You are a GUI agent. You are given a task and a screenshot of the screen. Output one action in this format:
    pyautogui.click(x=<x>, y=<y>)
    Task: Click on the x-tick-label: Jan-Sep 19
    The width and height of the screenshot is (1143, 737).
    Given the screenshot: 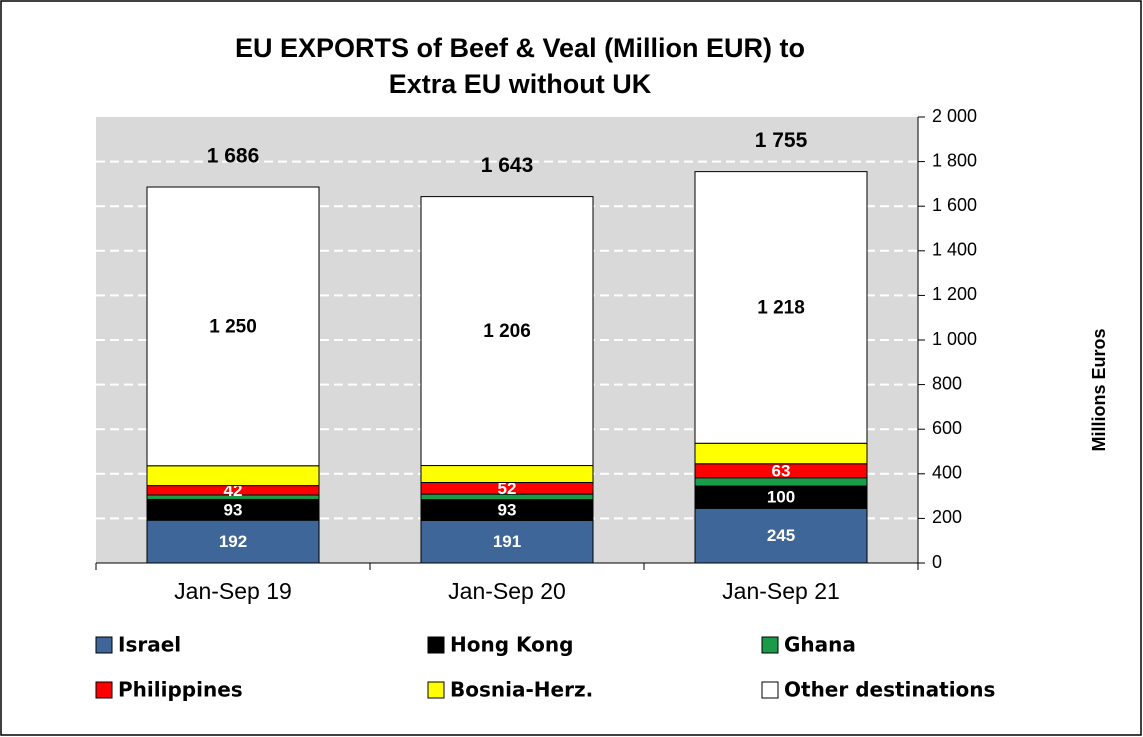 What is the action you would take?
    pyautogui.click(x=233, y=591)
    